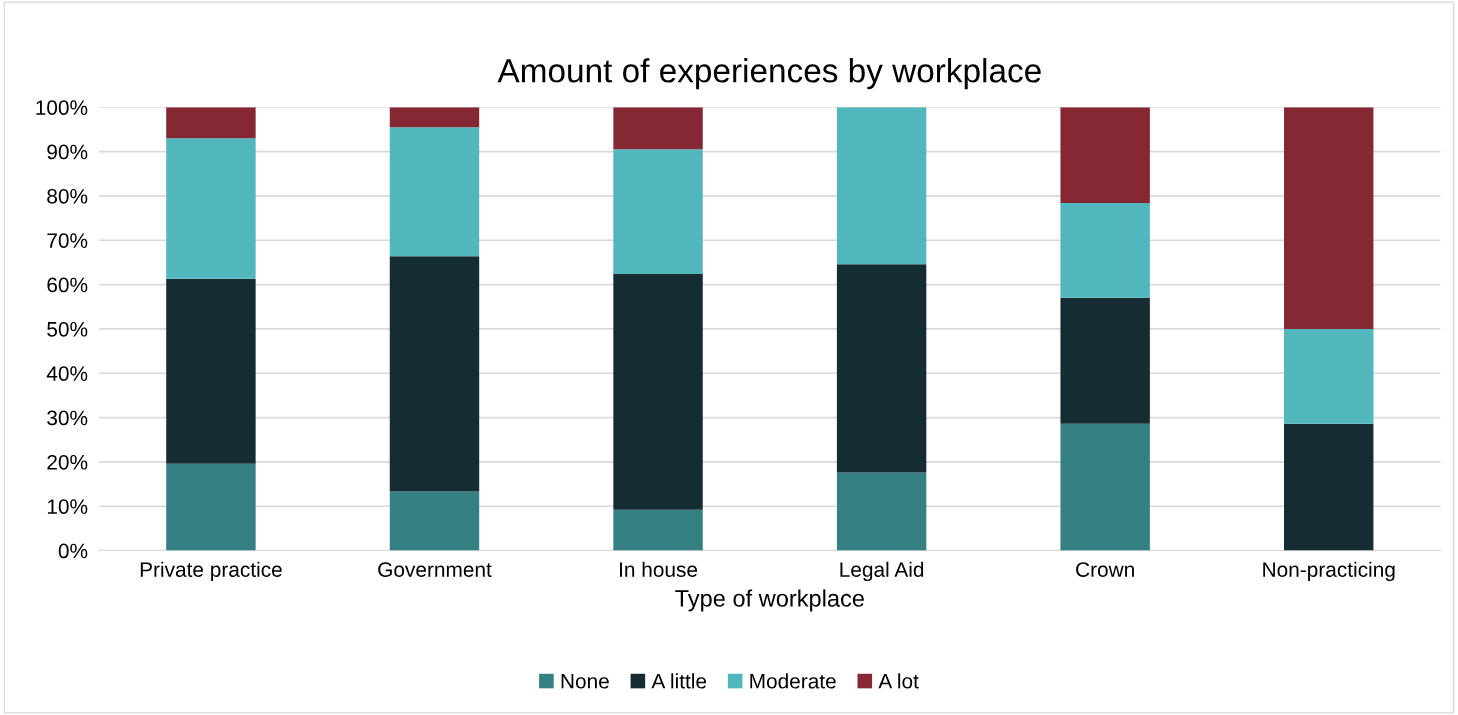 The image size is (1458, 715). Describe the element at coordinates (67, 373) in the screenshot. I see `y-tick-label: 40%` at that location.